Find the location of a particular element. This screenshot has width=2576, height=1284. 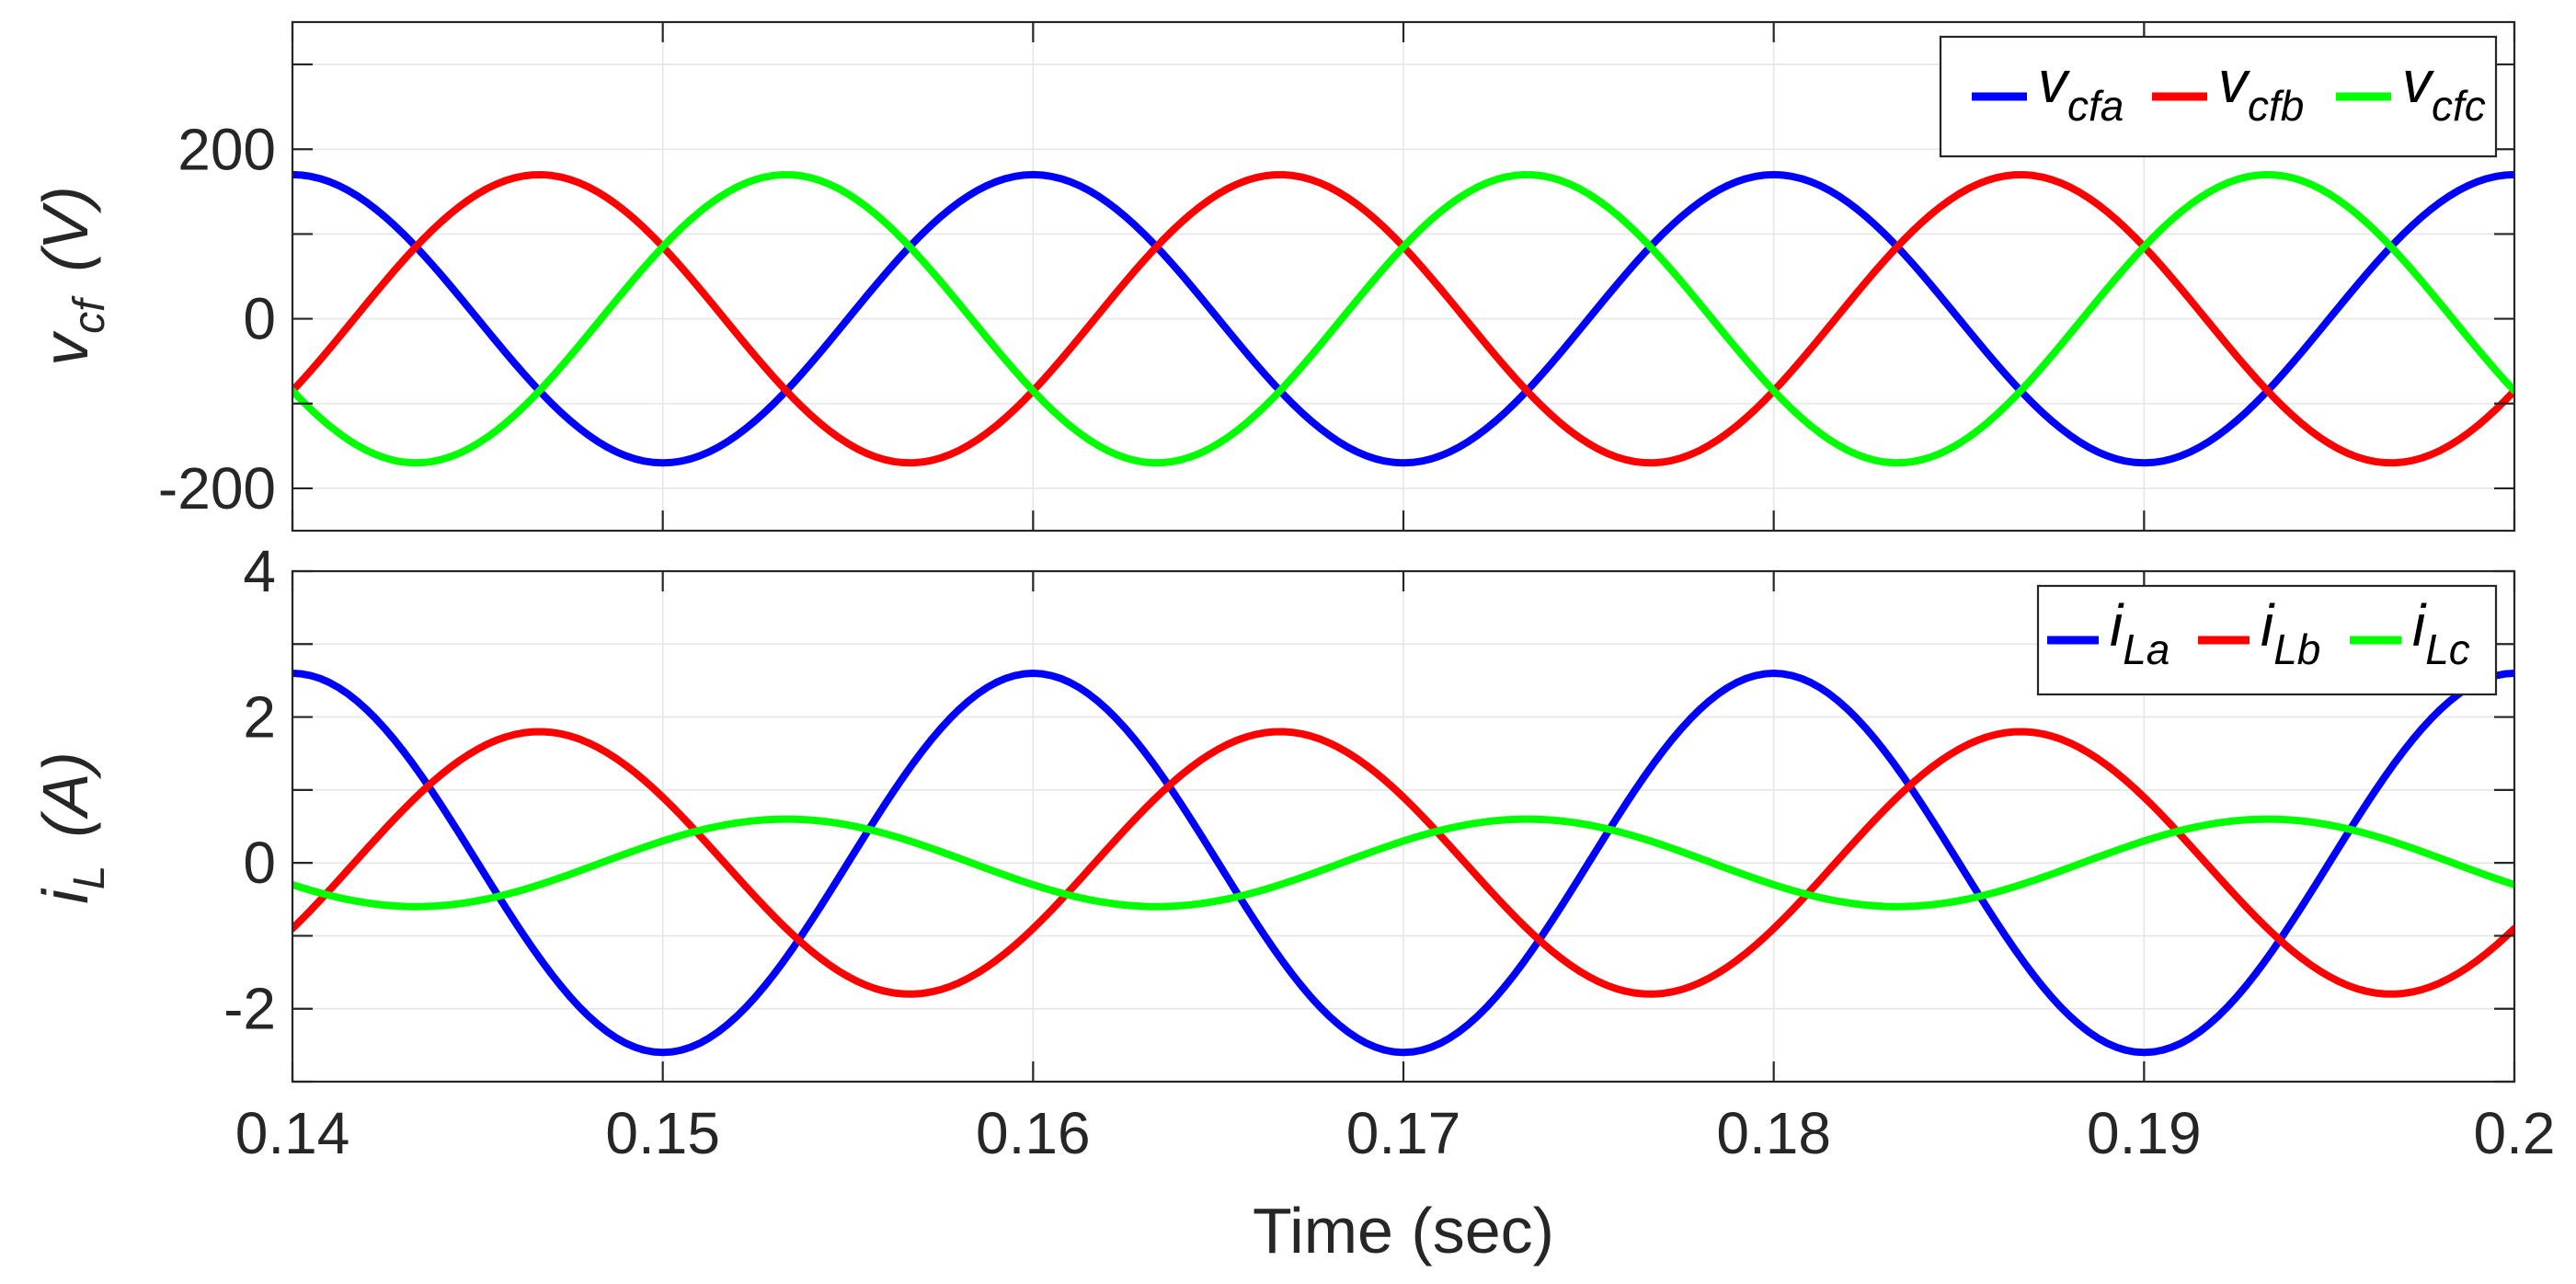

current-legend-box is located at coordinates (2267, 640).